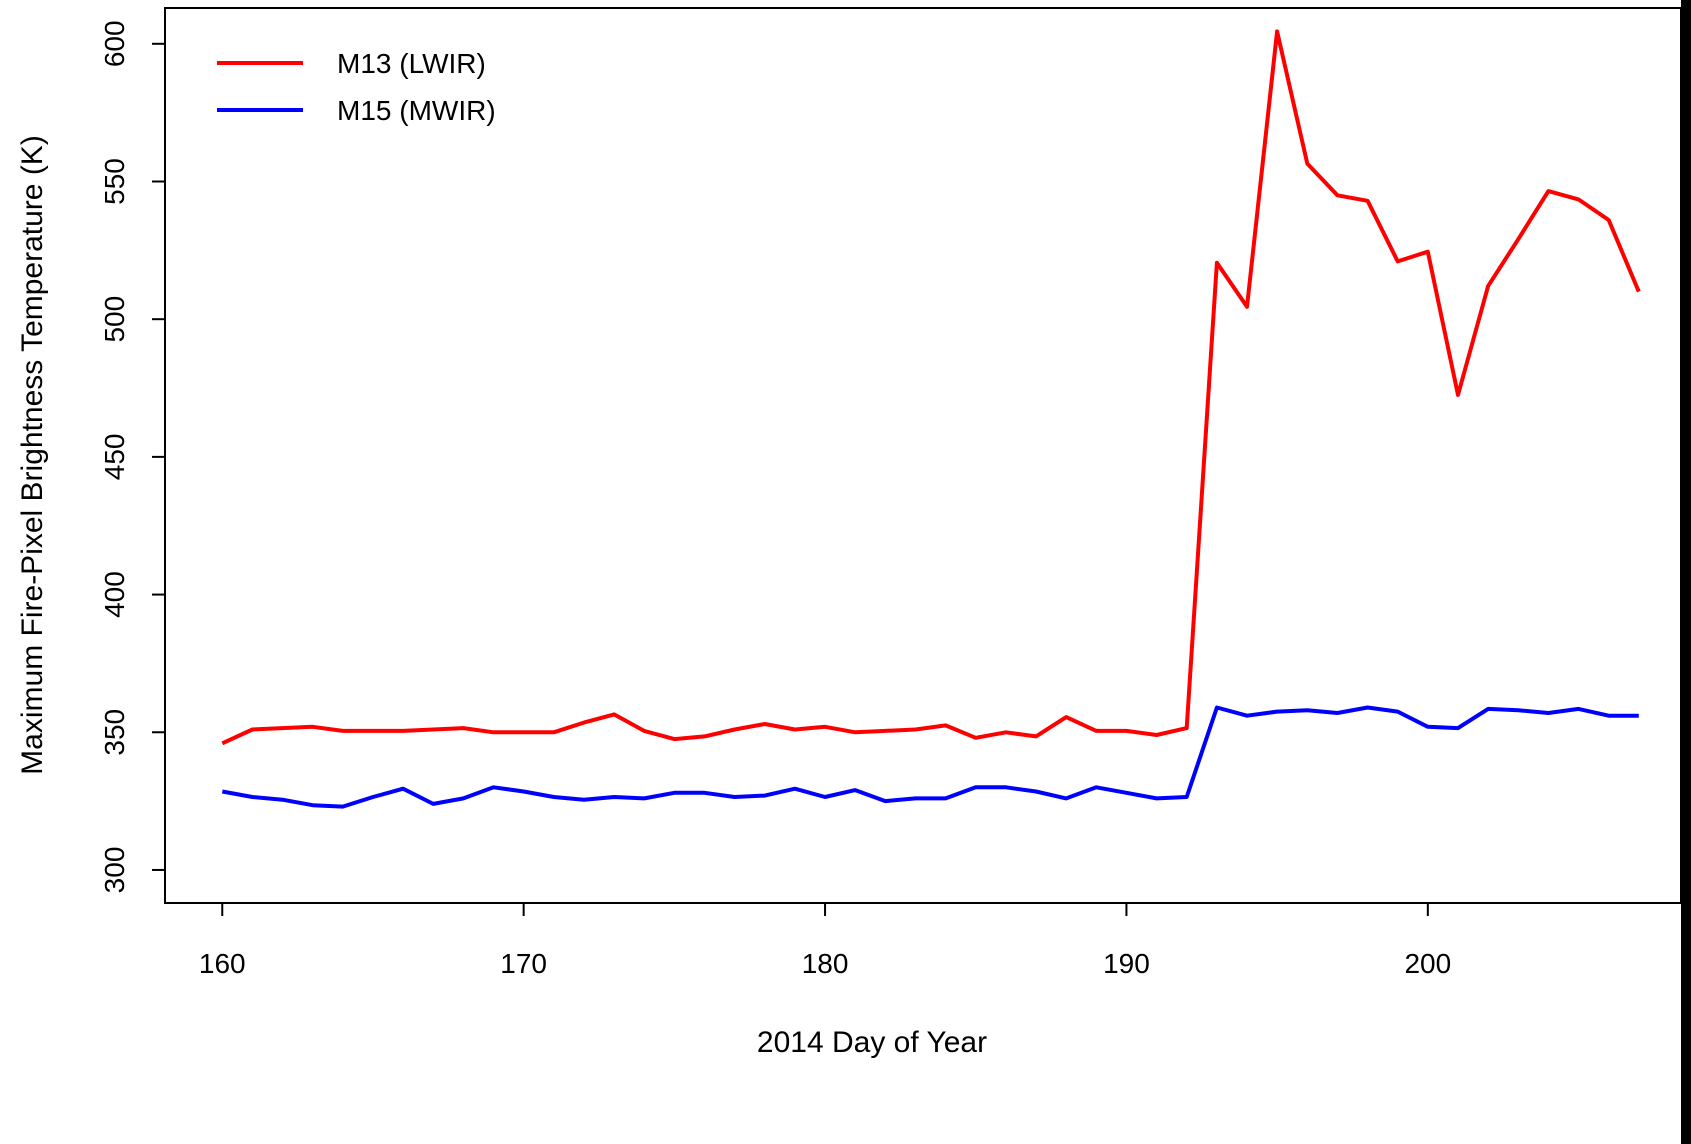 This screenshot has height=1144, width=1691. What do you see at coordinates (1126, 963) in the screenshot?
I see `x-tick-label: 190` at bounding box center [1126, 963].